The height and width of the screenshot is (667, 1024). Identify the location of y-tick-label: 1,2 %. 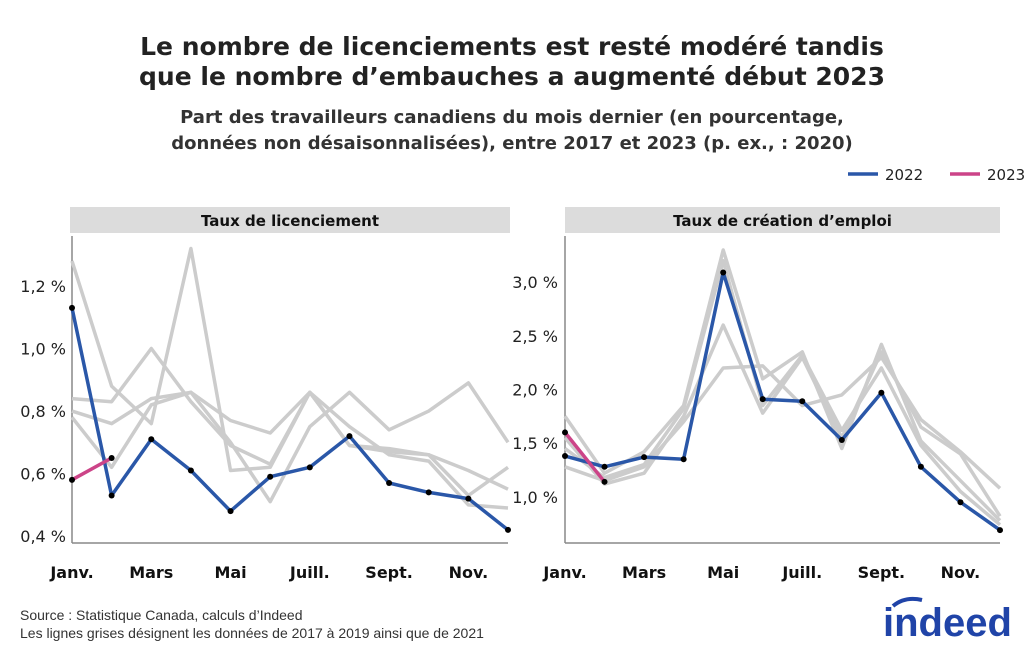
(43, 286).